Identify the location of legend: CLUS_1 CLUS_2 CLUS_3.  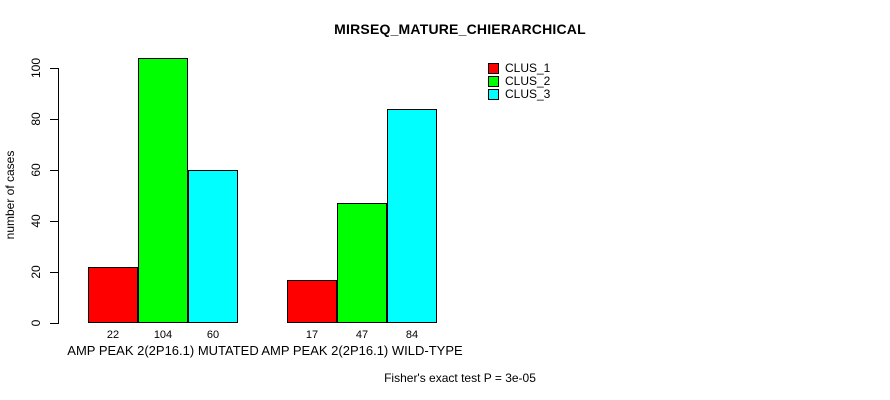
(519, 81).